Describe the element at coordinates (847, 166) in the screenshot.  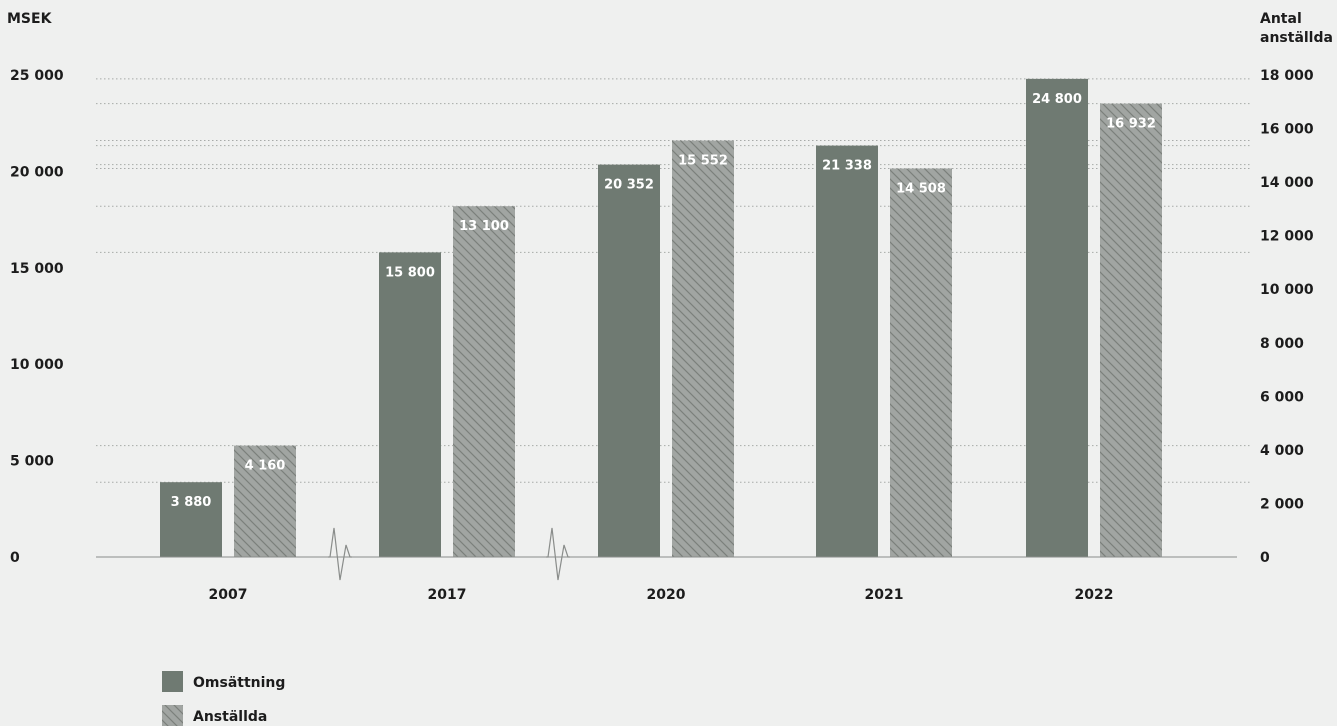
I see `value-label-omsattning: 21 338` at that location.